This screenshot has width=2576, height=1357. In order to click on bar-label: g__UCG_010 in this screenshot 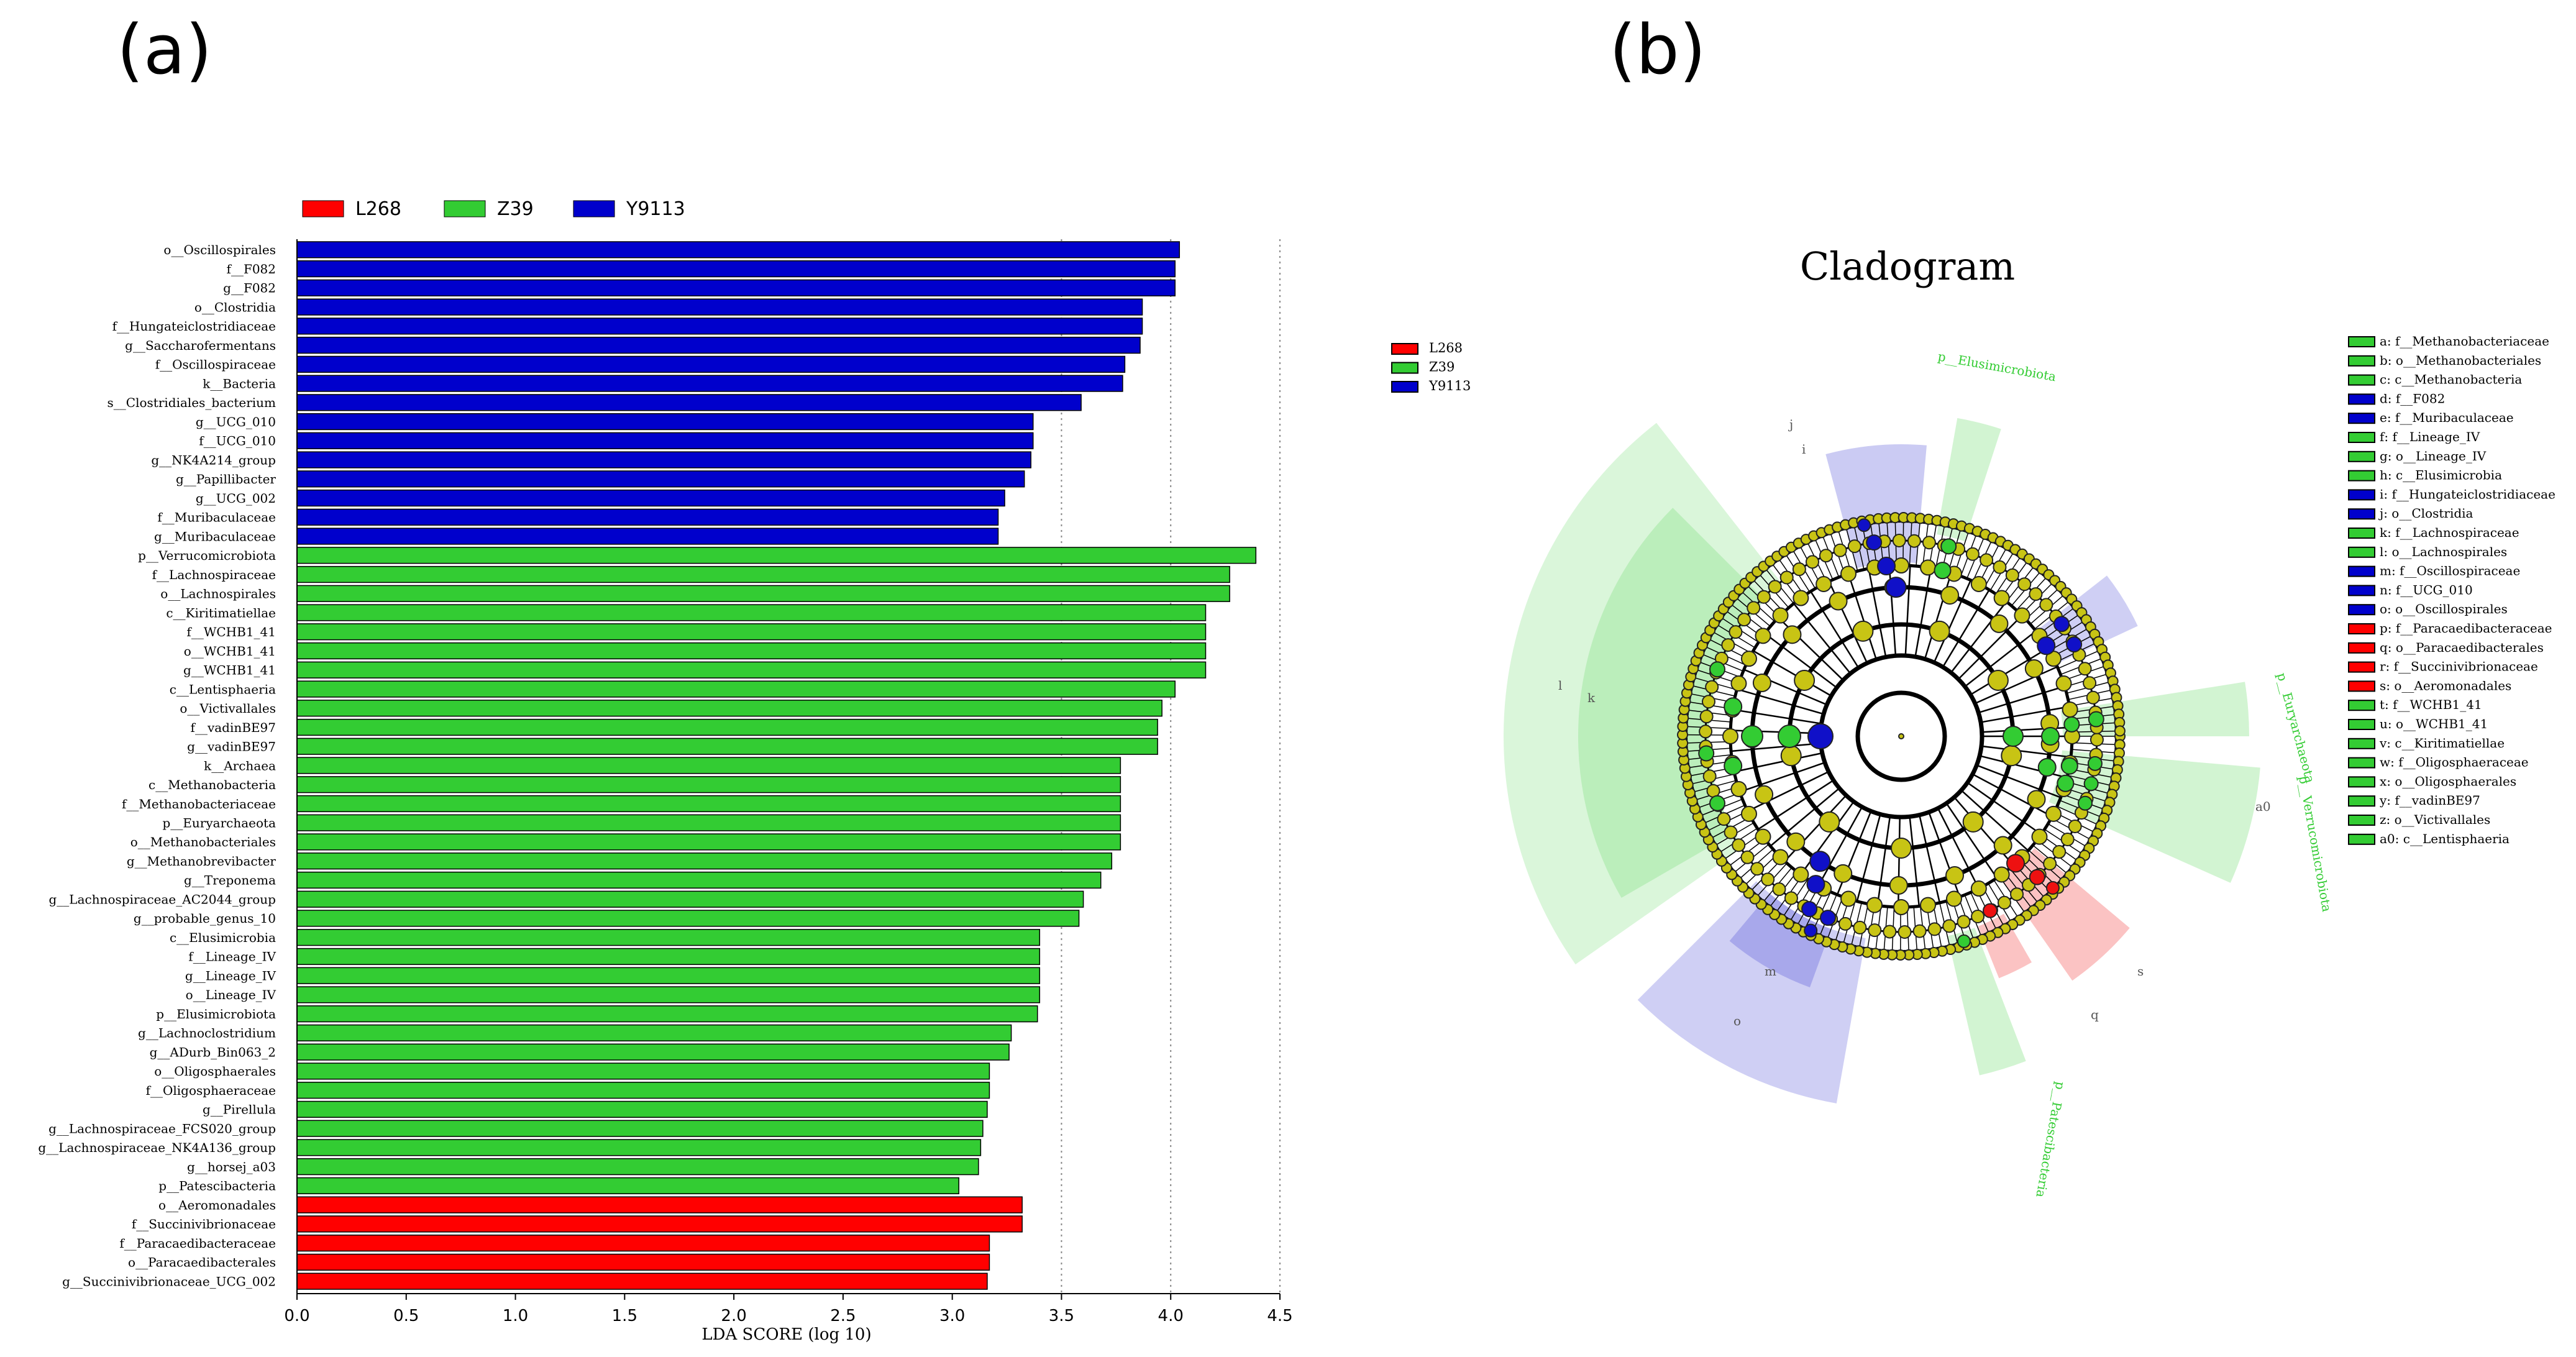, I will do `click(236, 421)`.